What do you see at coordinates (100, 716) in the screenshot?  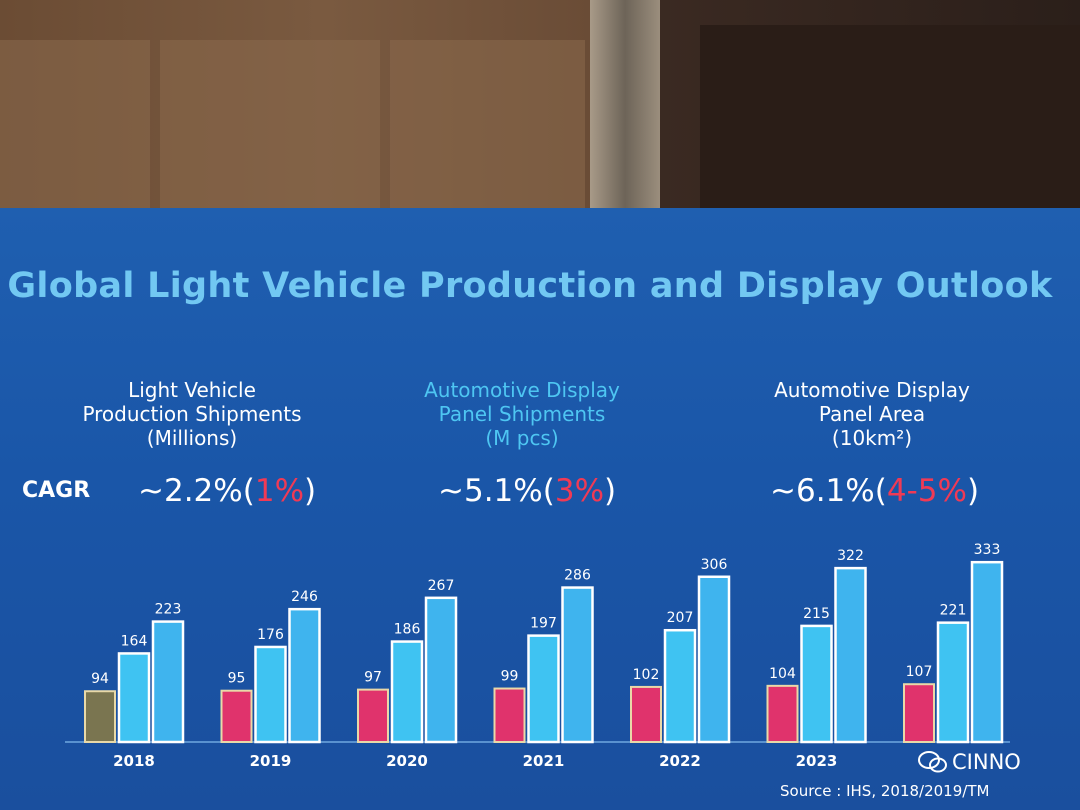 I see `bar-vehicle-2018` at bounding box center [100, 716].